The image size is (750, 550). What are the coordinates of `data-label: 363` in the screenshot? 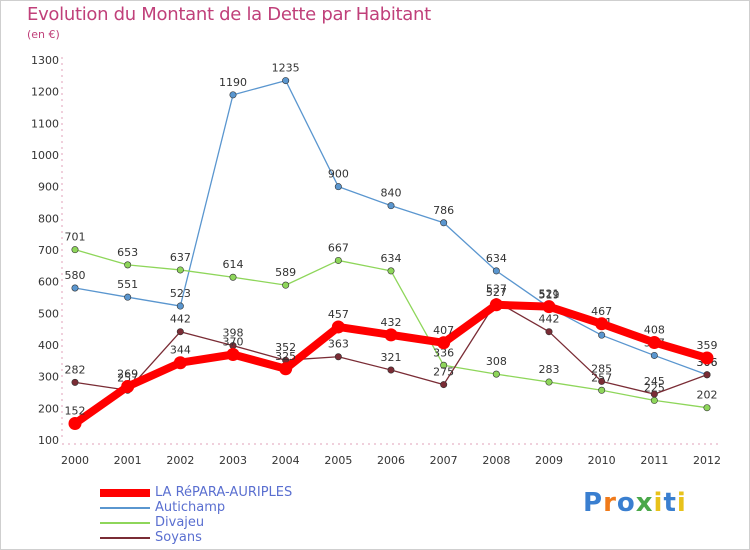 It's located at (338, 344).